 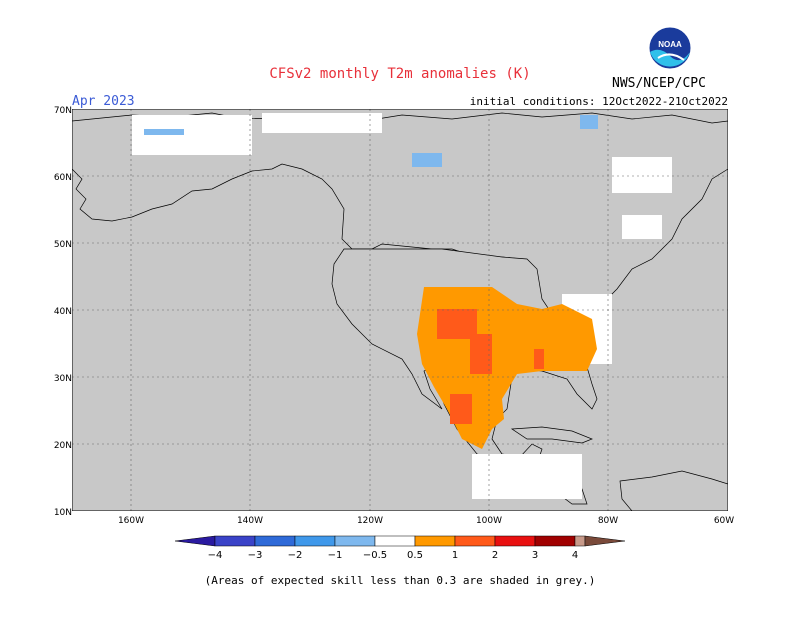 I want to click on cb-label: 0.5, so click(x=415, y=555).